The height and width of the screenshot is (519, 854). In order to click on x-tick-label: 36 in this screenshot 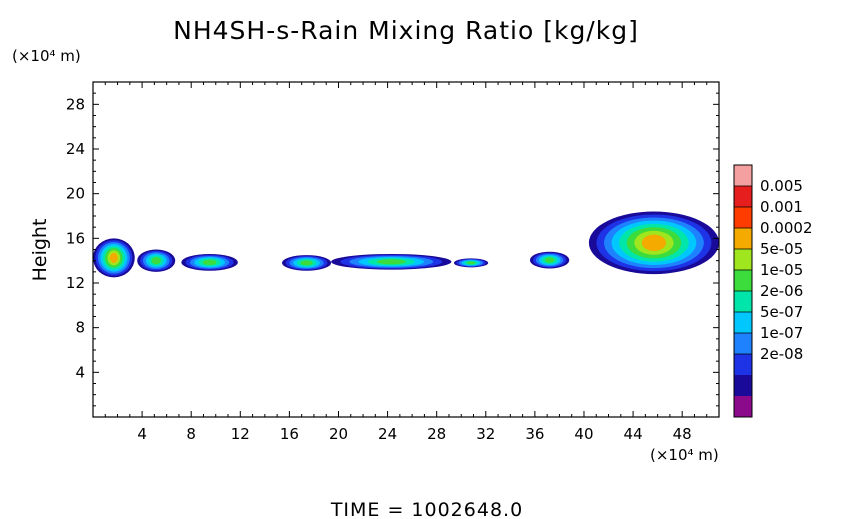, I will do `click(534, 434)`.